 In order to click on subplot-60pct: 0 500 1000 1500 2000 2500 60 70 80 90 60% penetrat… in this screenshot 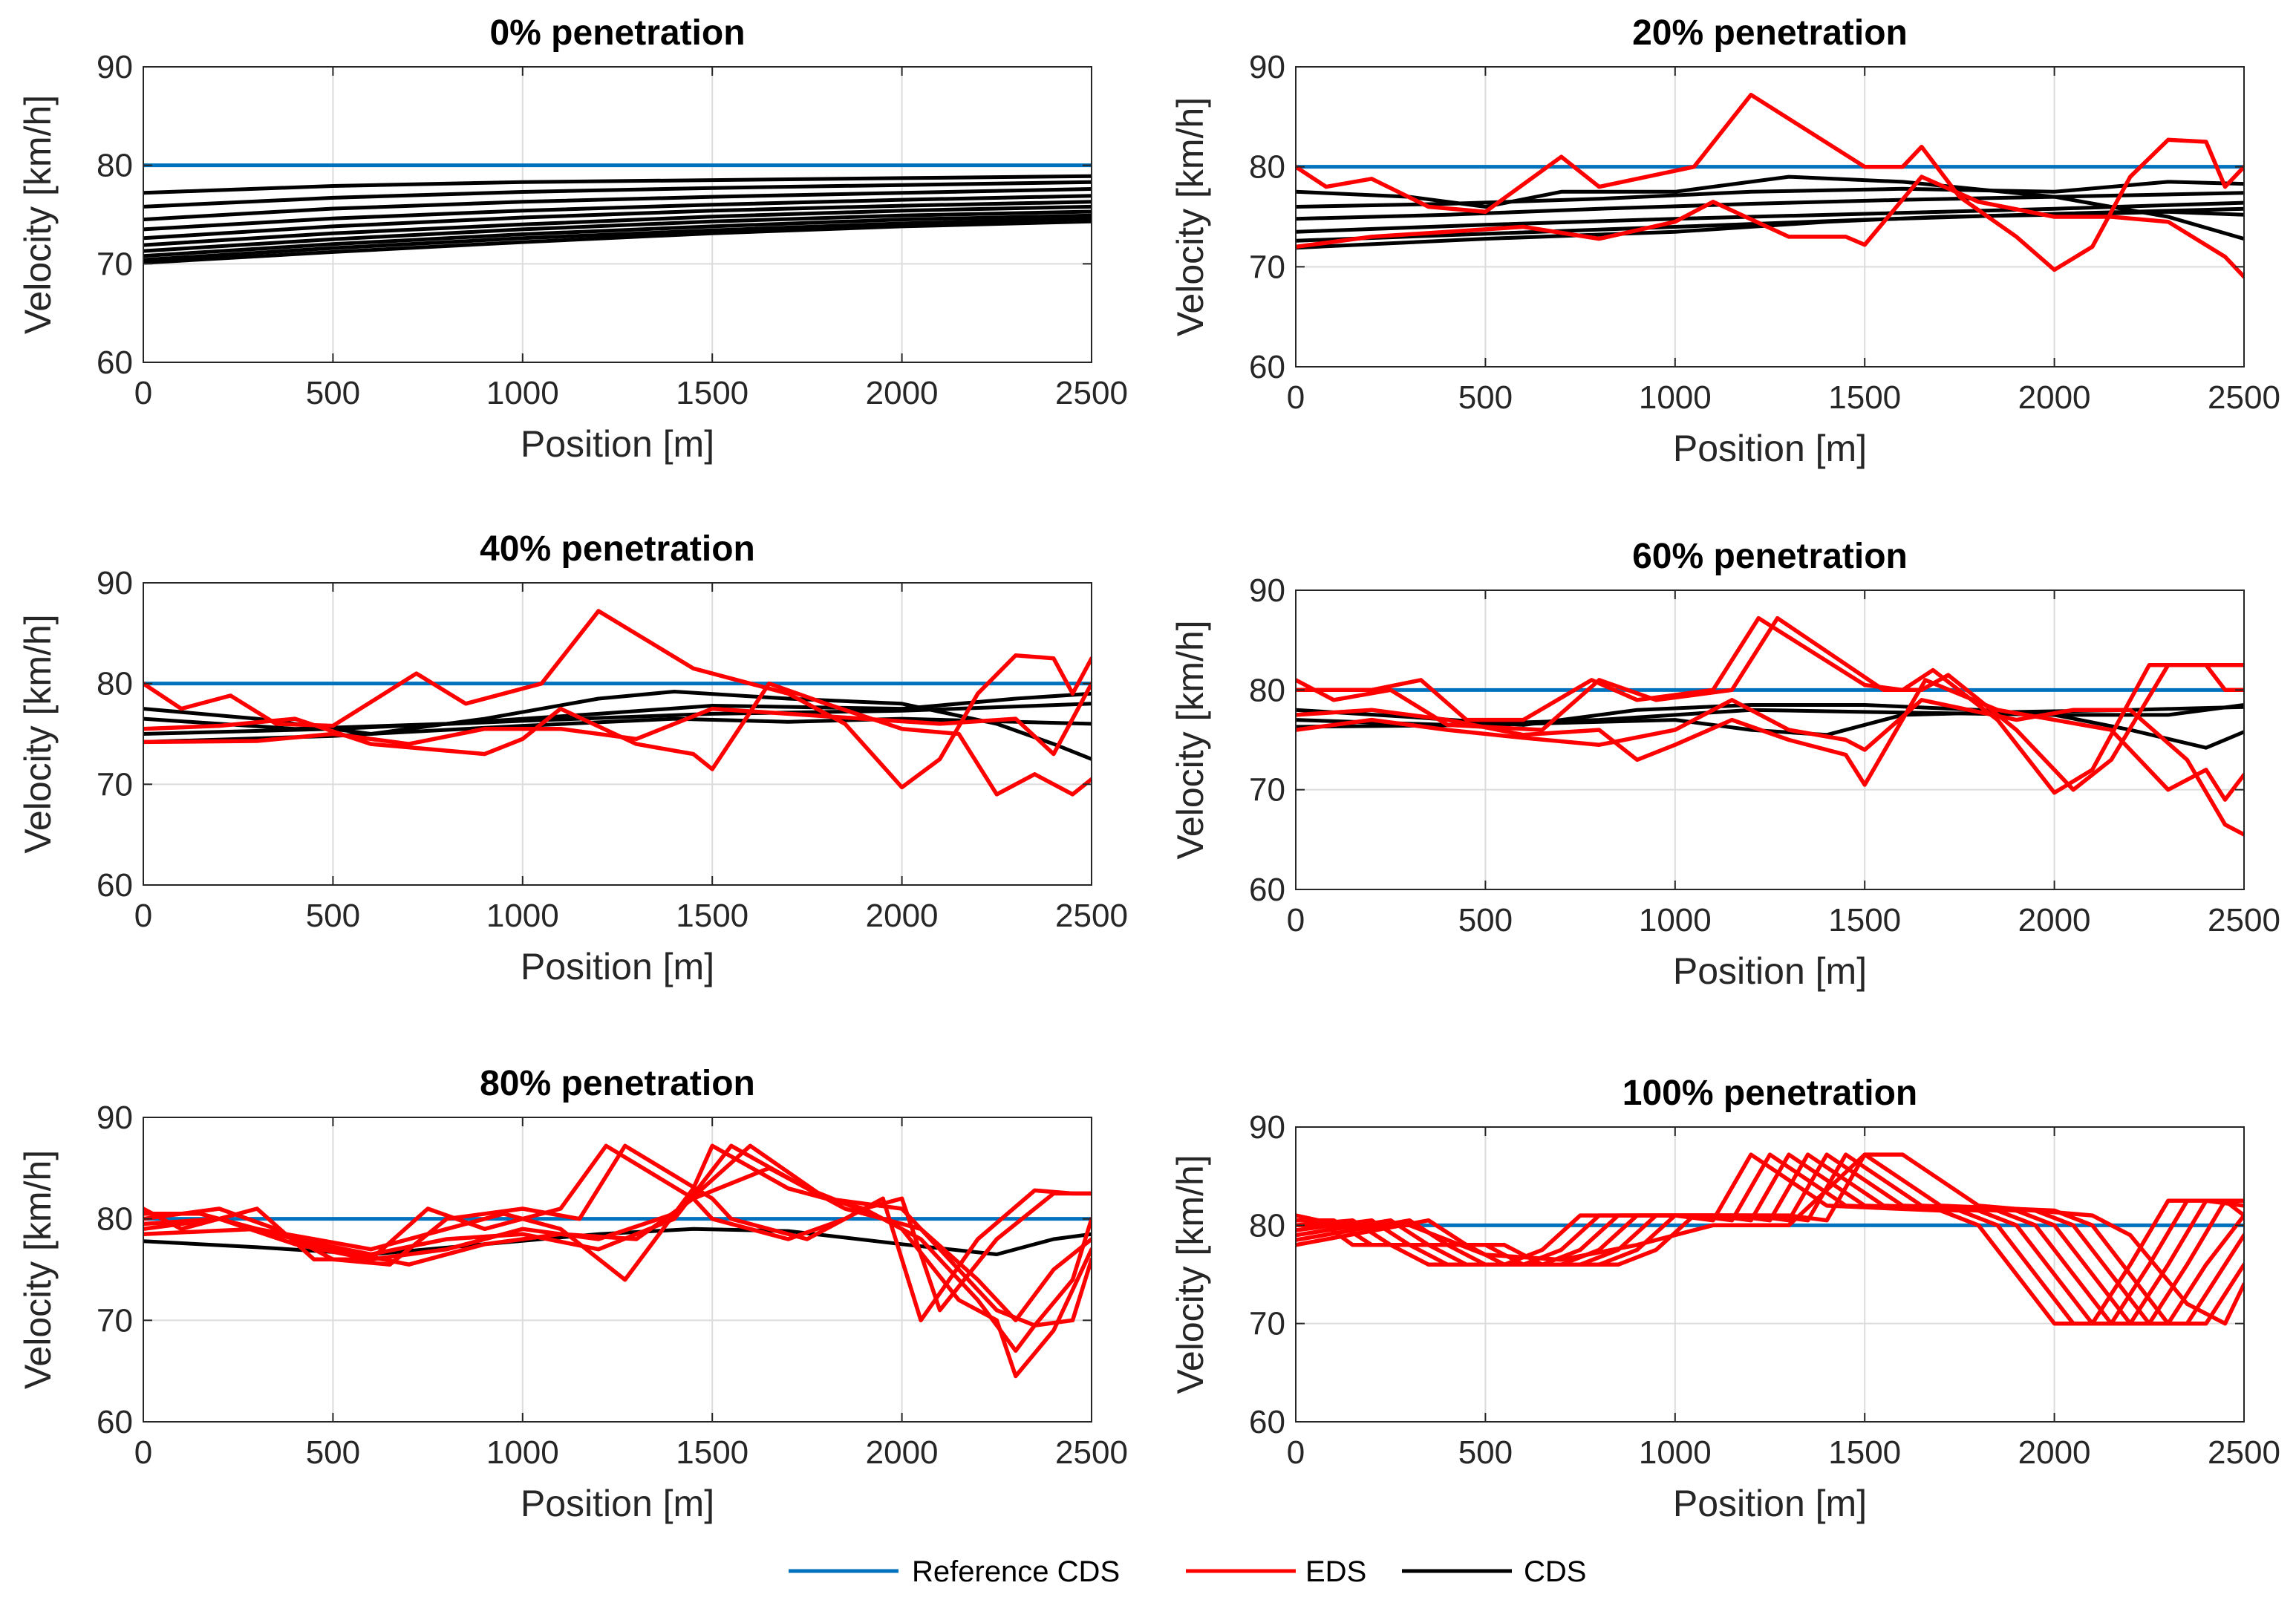, I will do `click(1725, 764)`.